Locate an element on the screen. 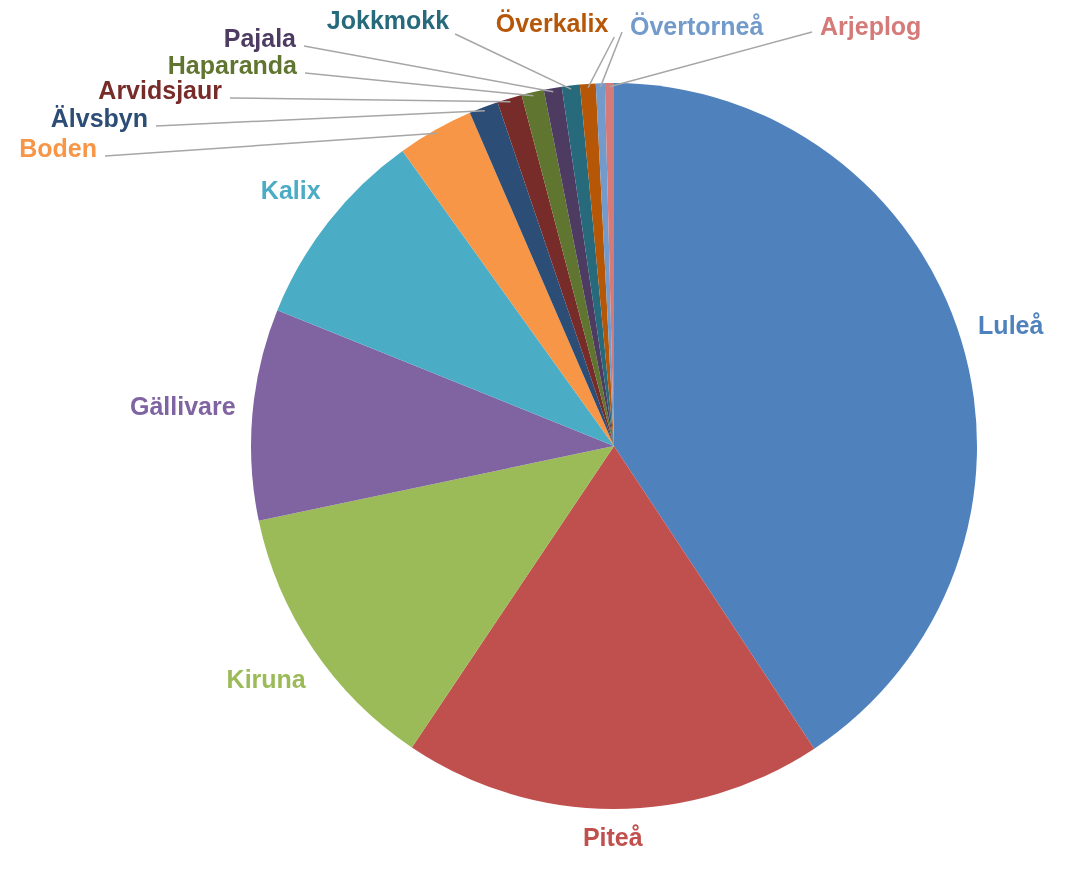 This screenshot has height=871, width=1069. slice-label: Pajala is located at coordinates (260, 37).